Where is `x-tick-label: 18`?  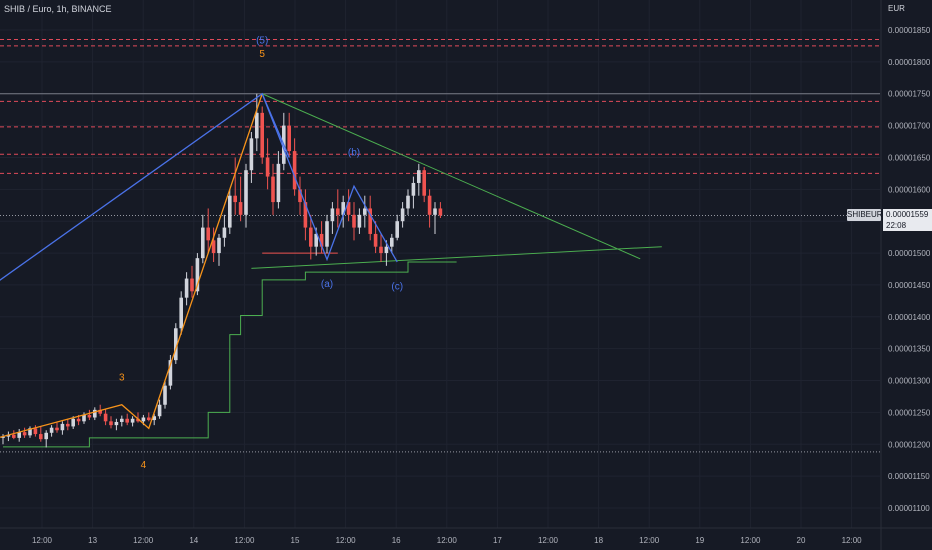
x-tick-label: 18 is located at coordinates (598, 540).